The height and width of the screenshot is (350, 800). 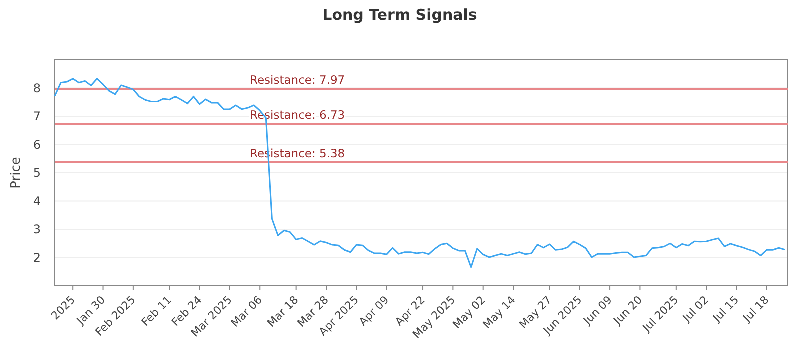 What do you see at coordinates (37, 173) in the screenshot?
I see `y-tick-label: 5` at bounding box center [37, 173].